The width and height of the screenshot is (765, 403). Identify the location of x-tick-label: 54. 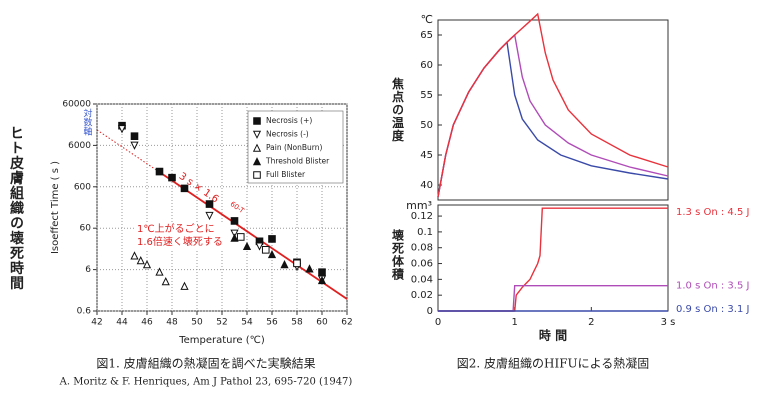
(247, 323).